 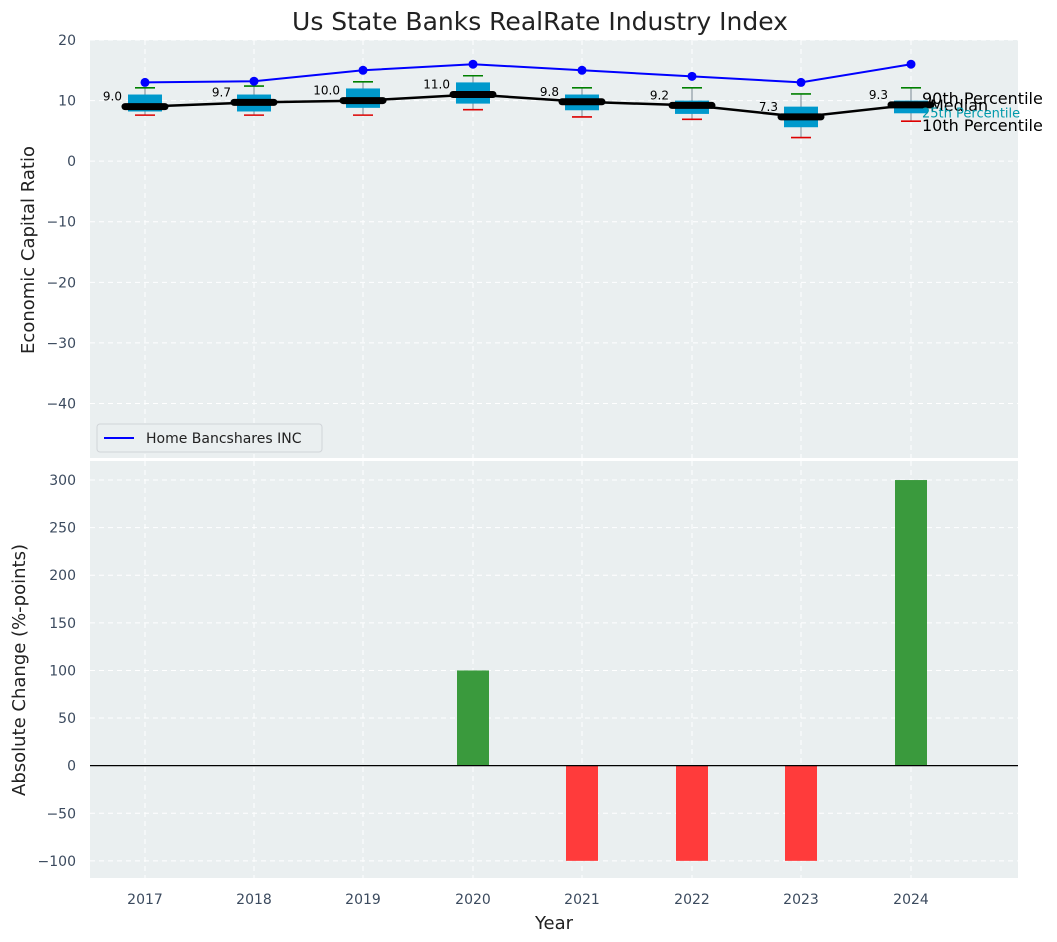 I want to click on bottom-y-tick-label: 100, so click(x=62, y=671).